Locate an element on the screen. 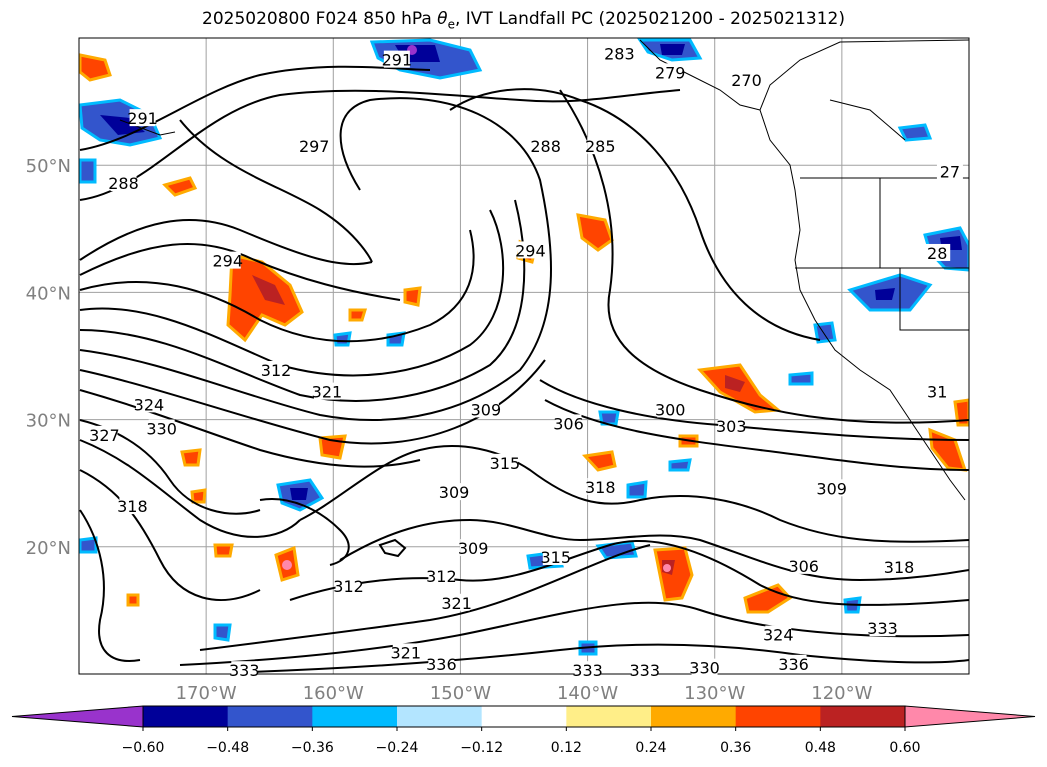  colorbar-tick-label: 0.24 is located at coordinates (650, 748).